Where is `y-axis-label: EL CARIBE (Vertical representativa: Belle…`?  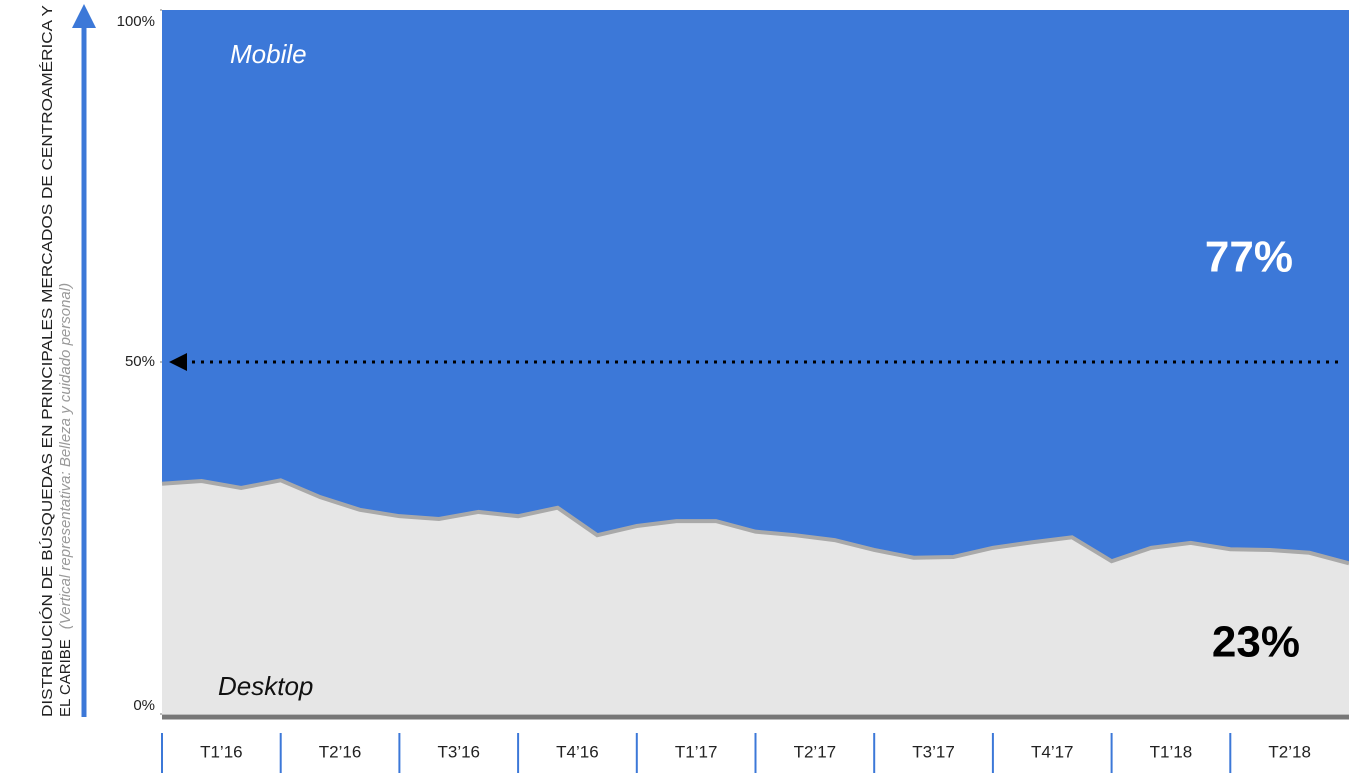 y-axis-label: EL CARIBE (Vertical representativa: Belle… is located at coordinates (65, 500).